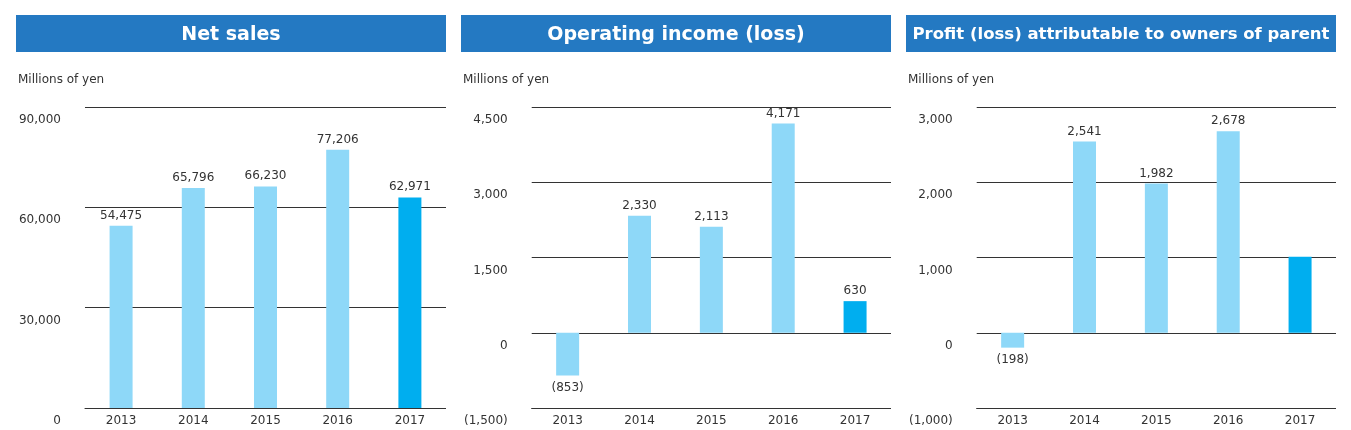  What do you see at coordinates (855, 290) in the screenshot?
I see `data-label: 630` at bounding box center [855, 290].